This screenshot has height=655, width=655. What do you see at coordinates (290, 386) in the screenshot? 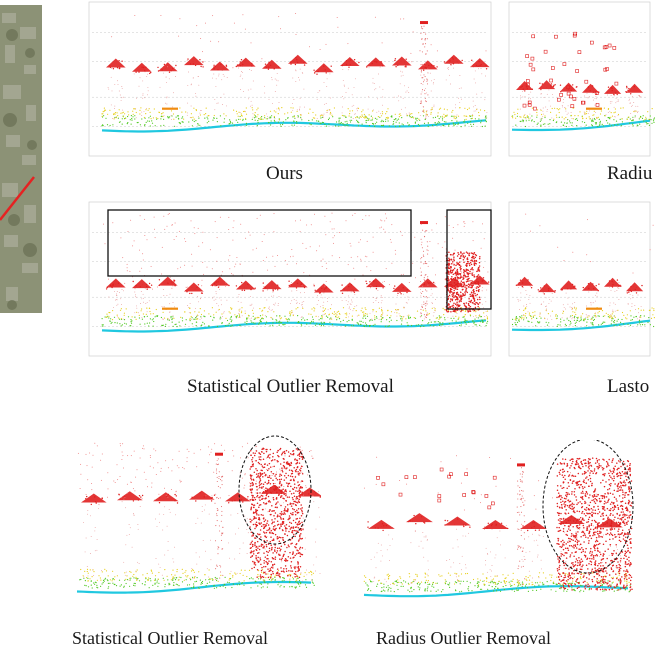
I see `caption-sor-mid: Statistical Outlier Removal` at bounding box center [290, 386].